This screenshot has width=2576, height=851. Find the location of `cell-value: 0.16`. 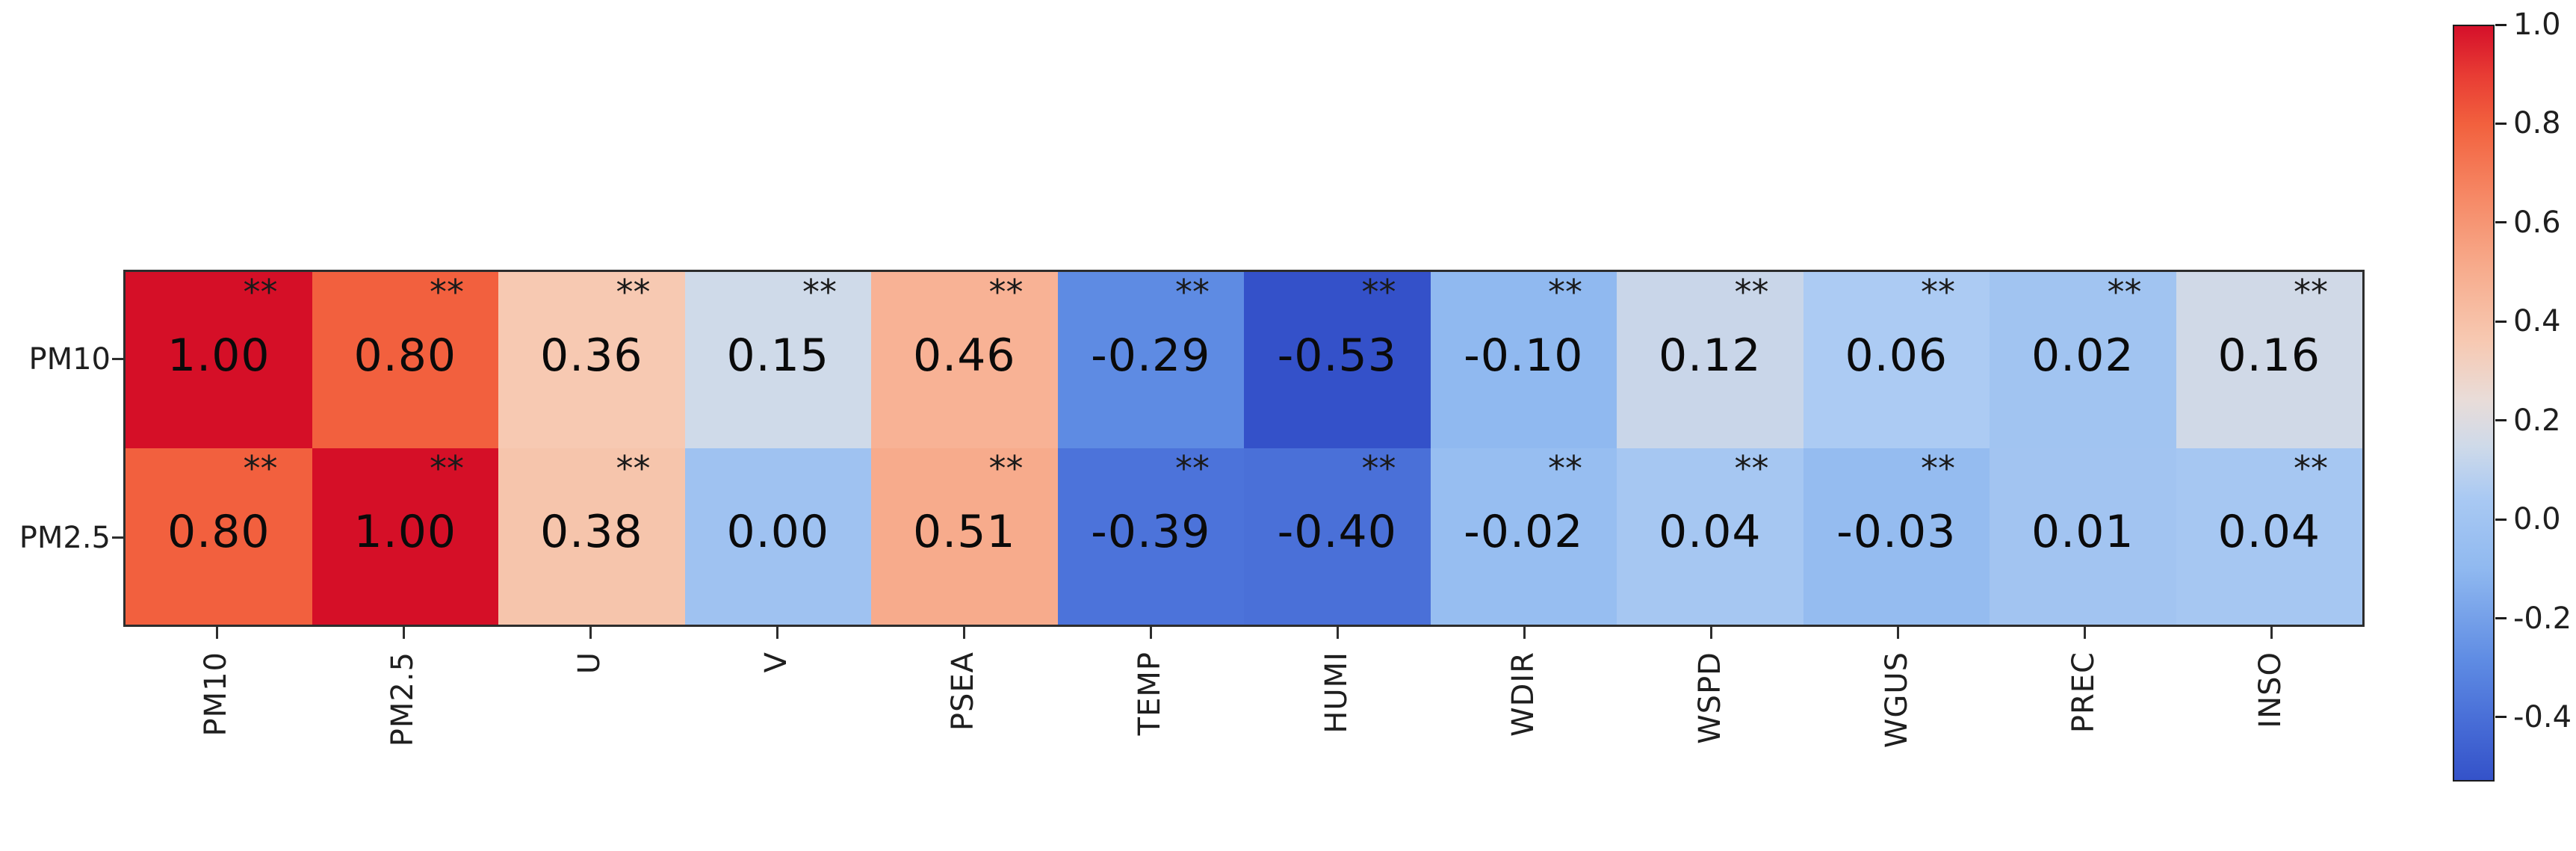

cell-value: 0.16 is located at coordinates (2269, 355).